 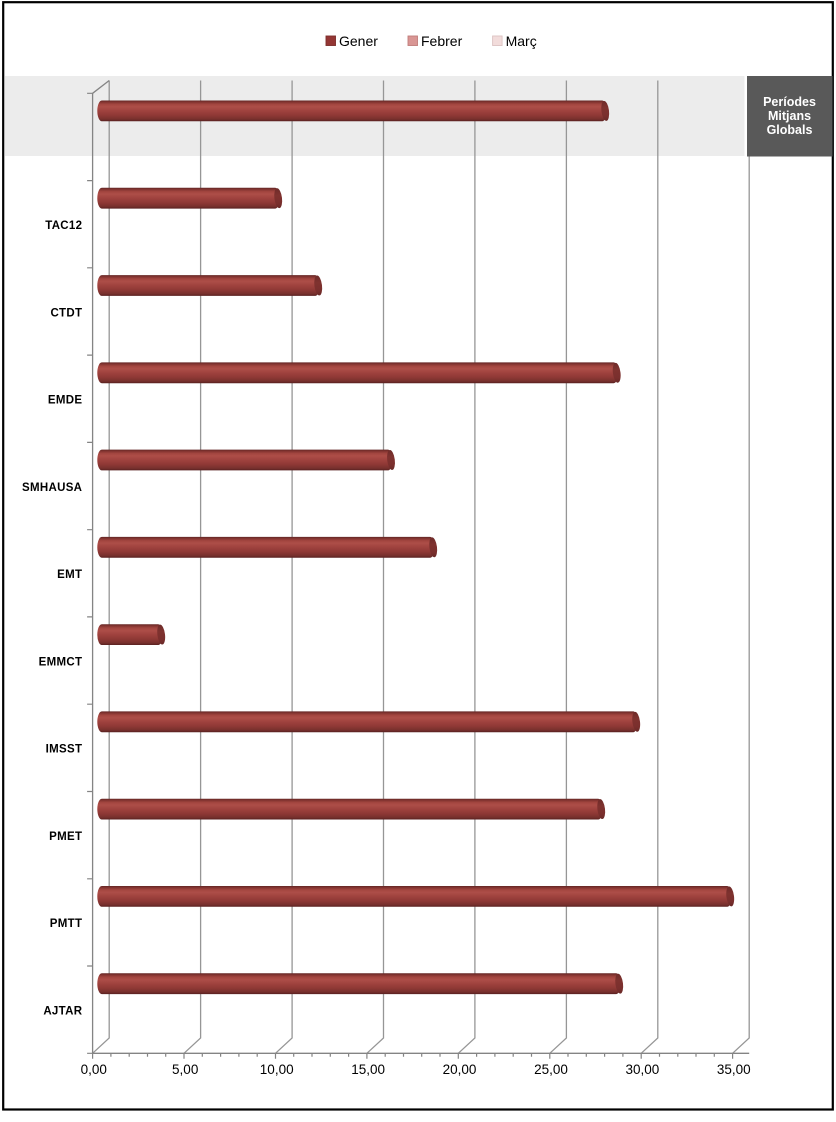 I want to click on svg-text: Mitjans, so click(x=789, y=116).